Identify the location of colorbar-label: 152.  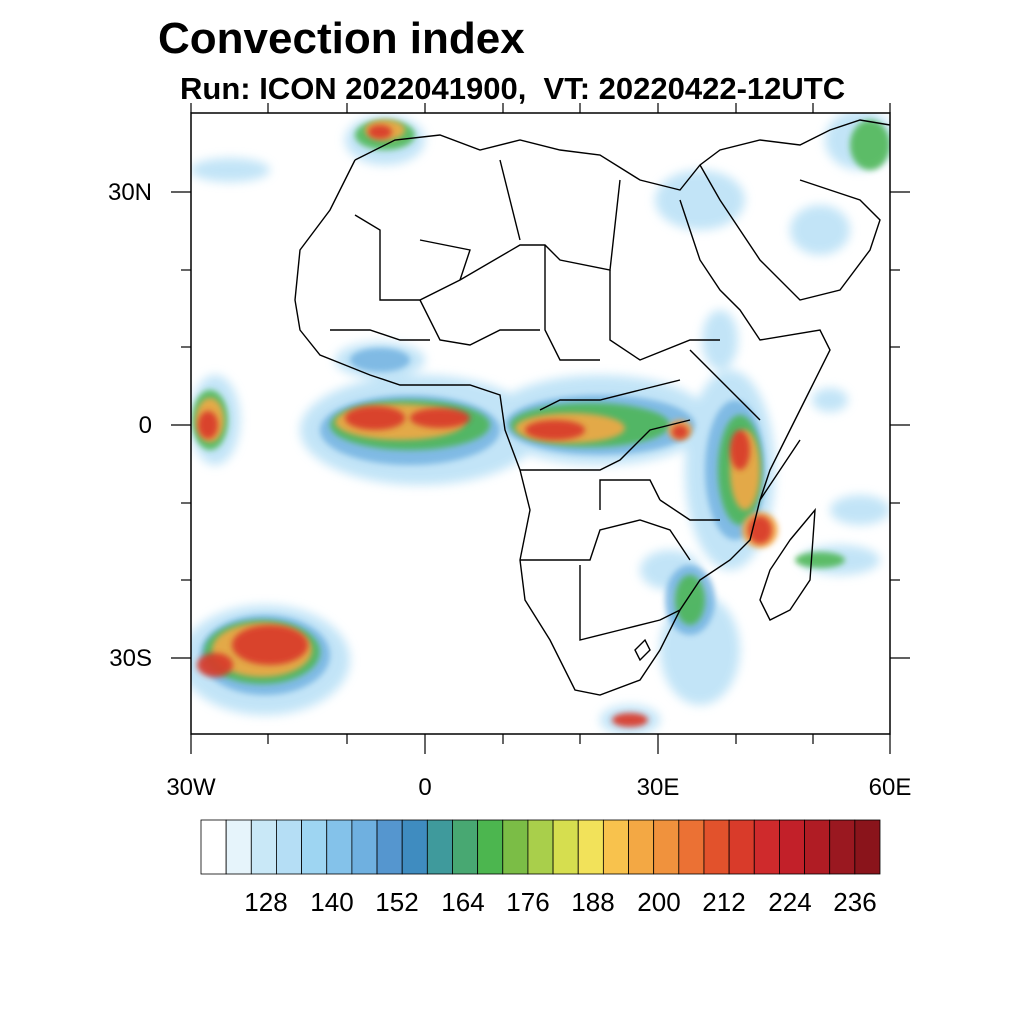
(397, 902).